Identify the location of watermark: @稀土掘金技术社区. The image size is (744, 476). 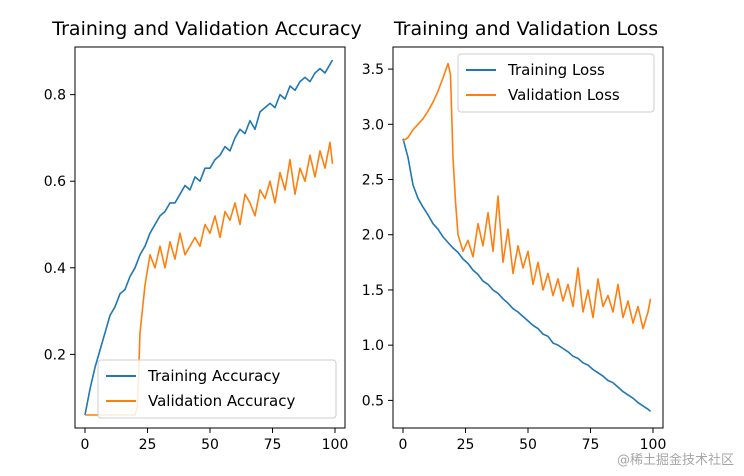
(675, 460).